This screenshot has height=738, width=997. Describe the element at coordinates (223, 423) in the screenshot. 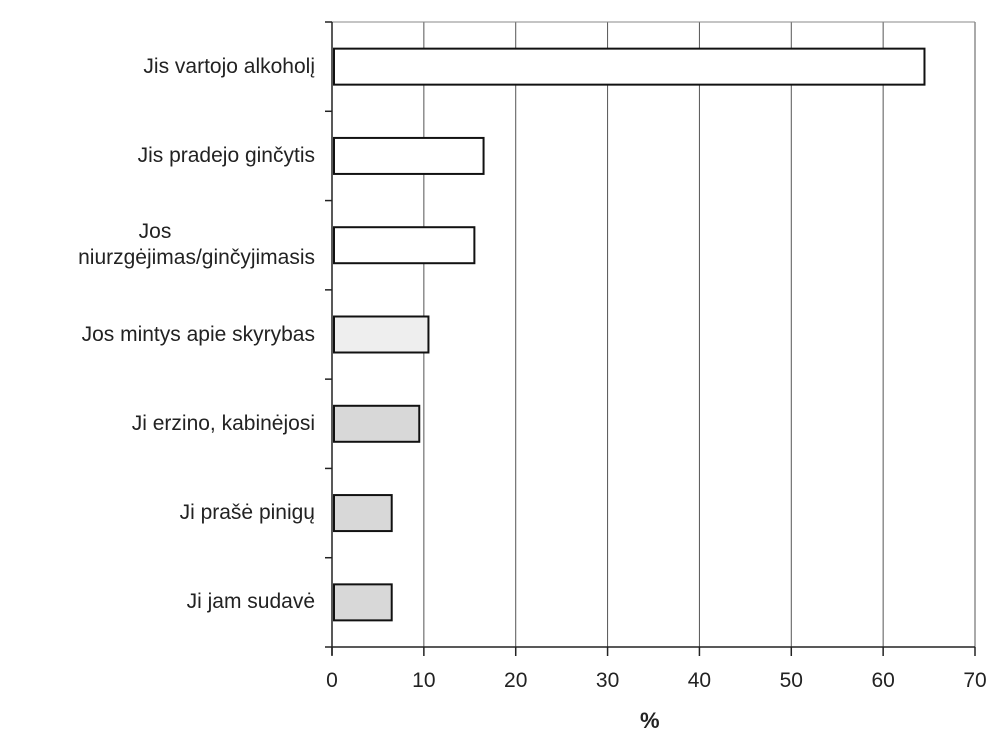

I see `category-label-line: Ji erzino, kabinėjosi` at that location.